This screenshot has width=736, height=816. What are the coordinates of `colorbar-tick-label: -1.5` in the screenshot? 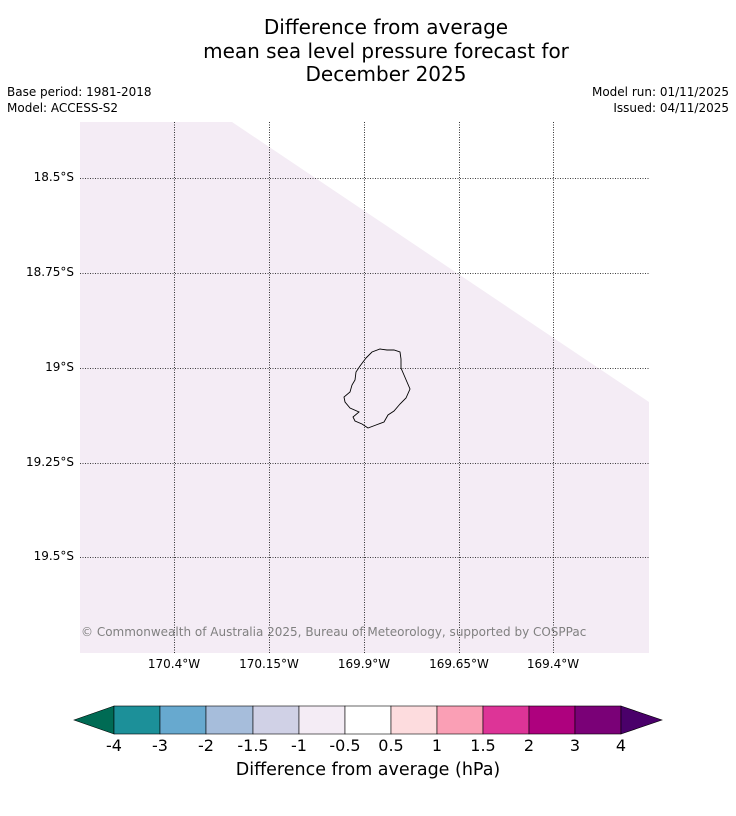 It's located at (253, 745).